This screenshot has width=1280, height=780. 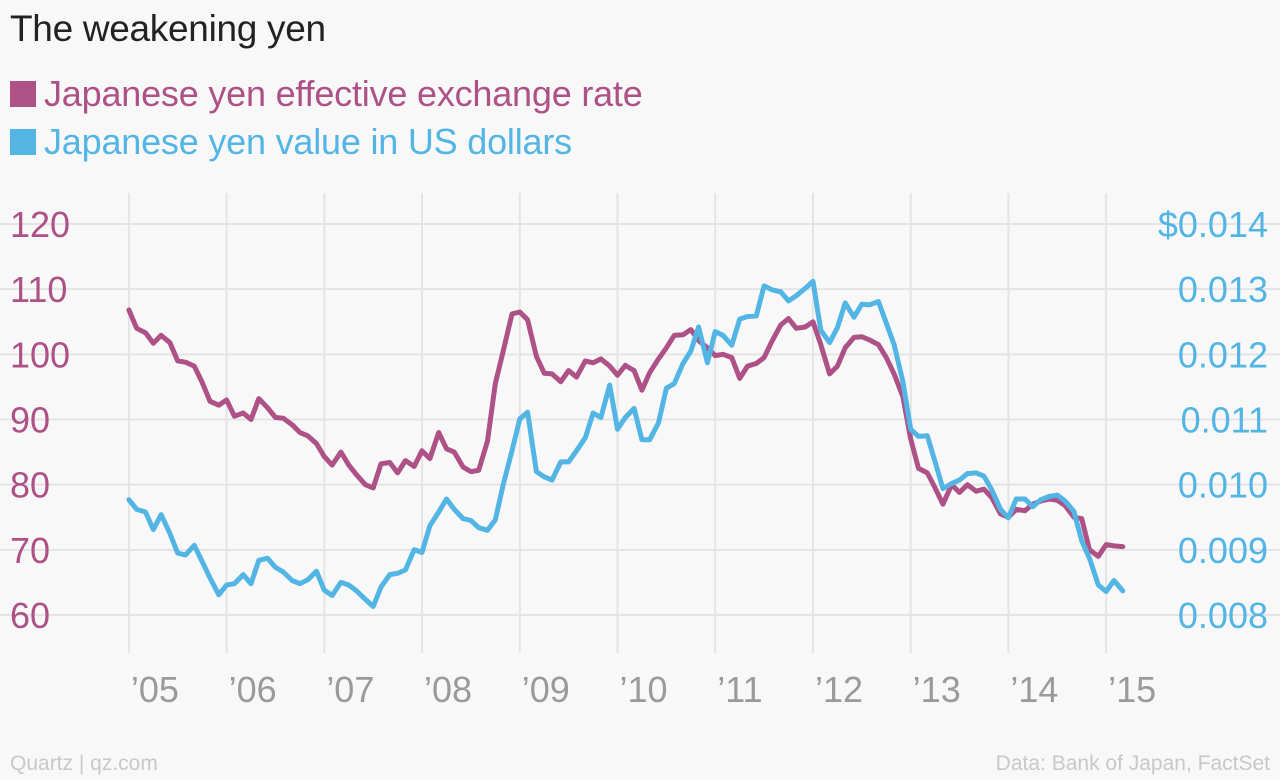 What do you see at coordinates (1223, 289) in the screenshot?
I see `y-right-tick-label: 0.013` at bounding box center [1223, 289].